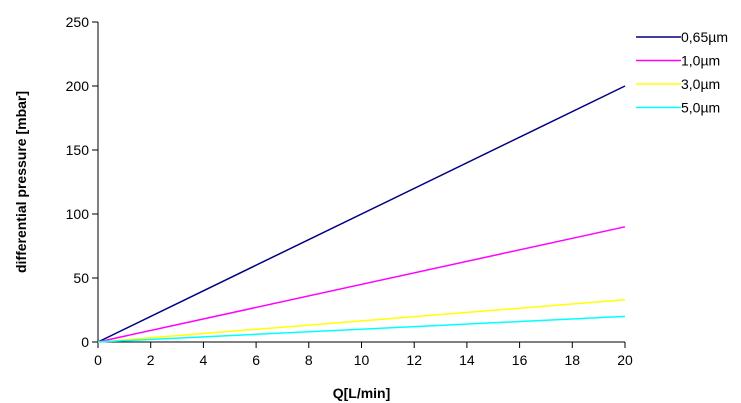 The height and width of the screenshot is (403, 741). What do you see at coordinates (204, 360) in the screenshot?
I see `x-tick-label: 4` at bounding box center [204, 360].